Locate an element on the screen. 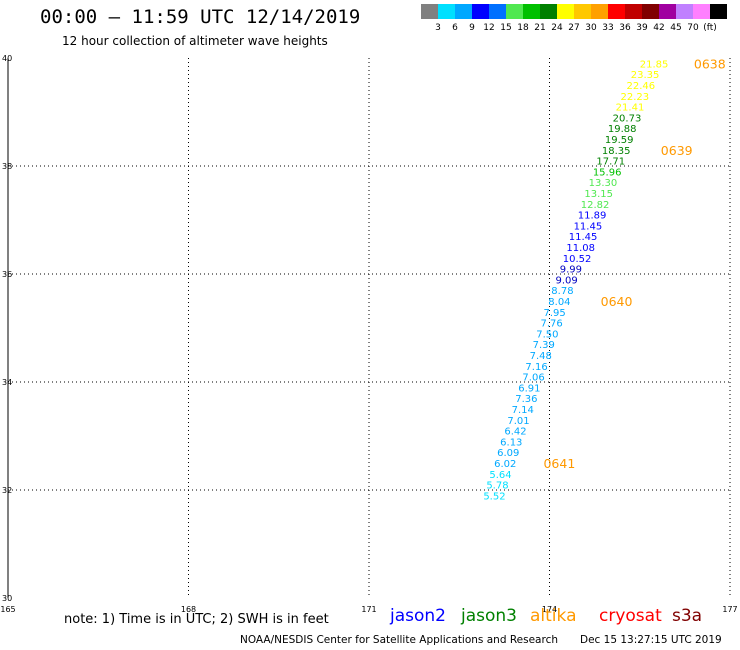 Image resolution: width=740 pixels, height=650 pixels. color-scale-label: (ft) is located at coordinates (710, 28).